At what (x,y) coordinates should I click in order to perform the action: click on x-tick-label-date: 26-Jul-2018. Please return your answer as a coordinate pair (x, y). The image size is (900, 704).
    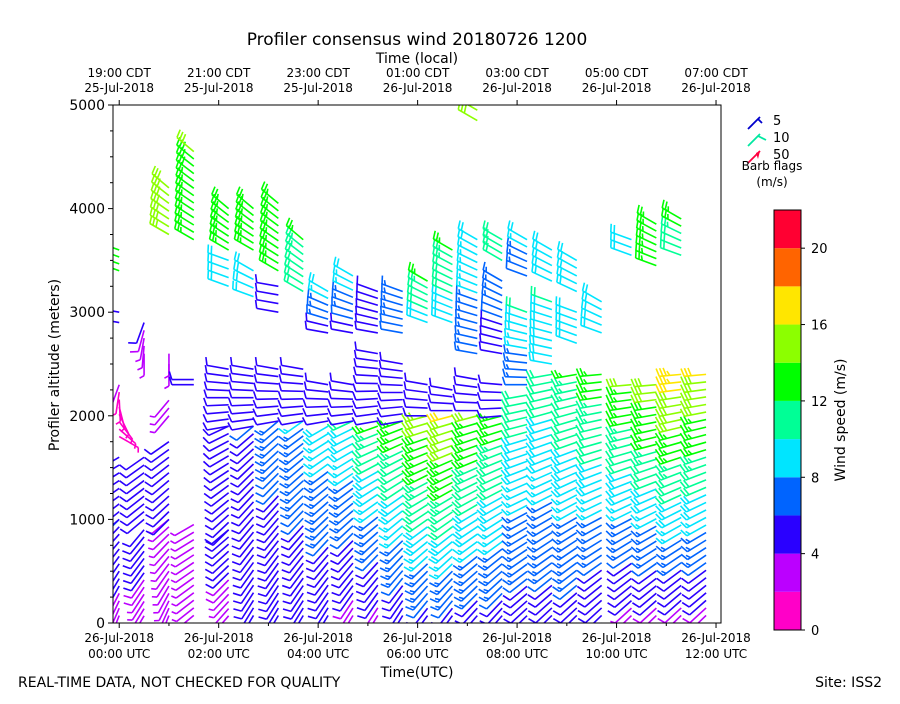
    Looking at the image, I should click on (219, 638).